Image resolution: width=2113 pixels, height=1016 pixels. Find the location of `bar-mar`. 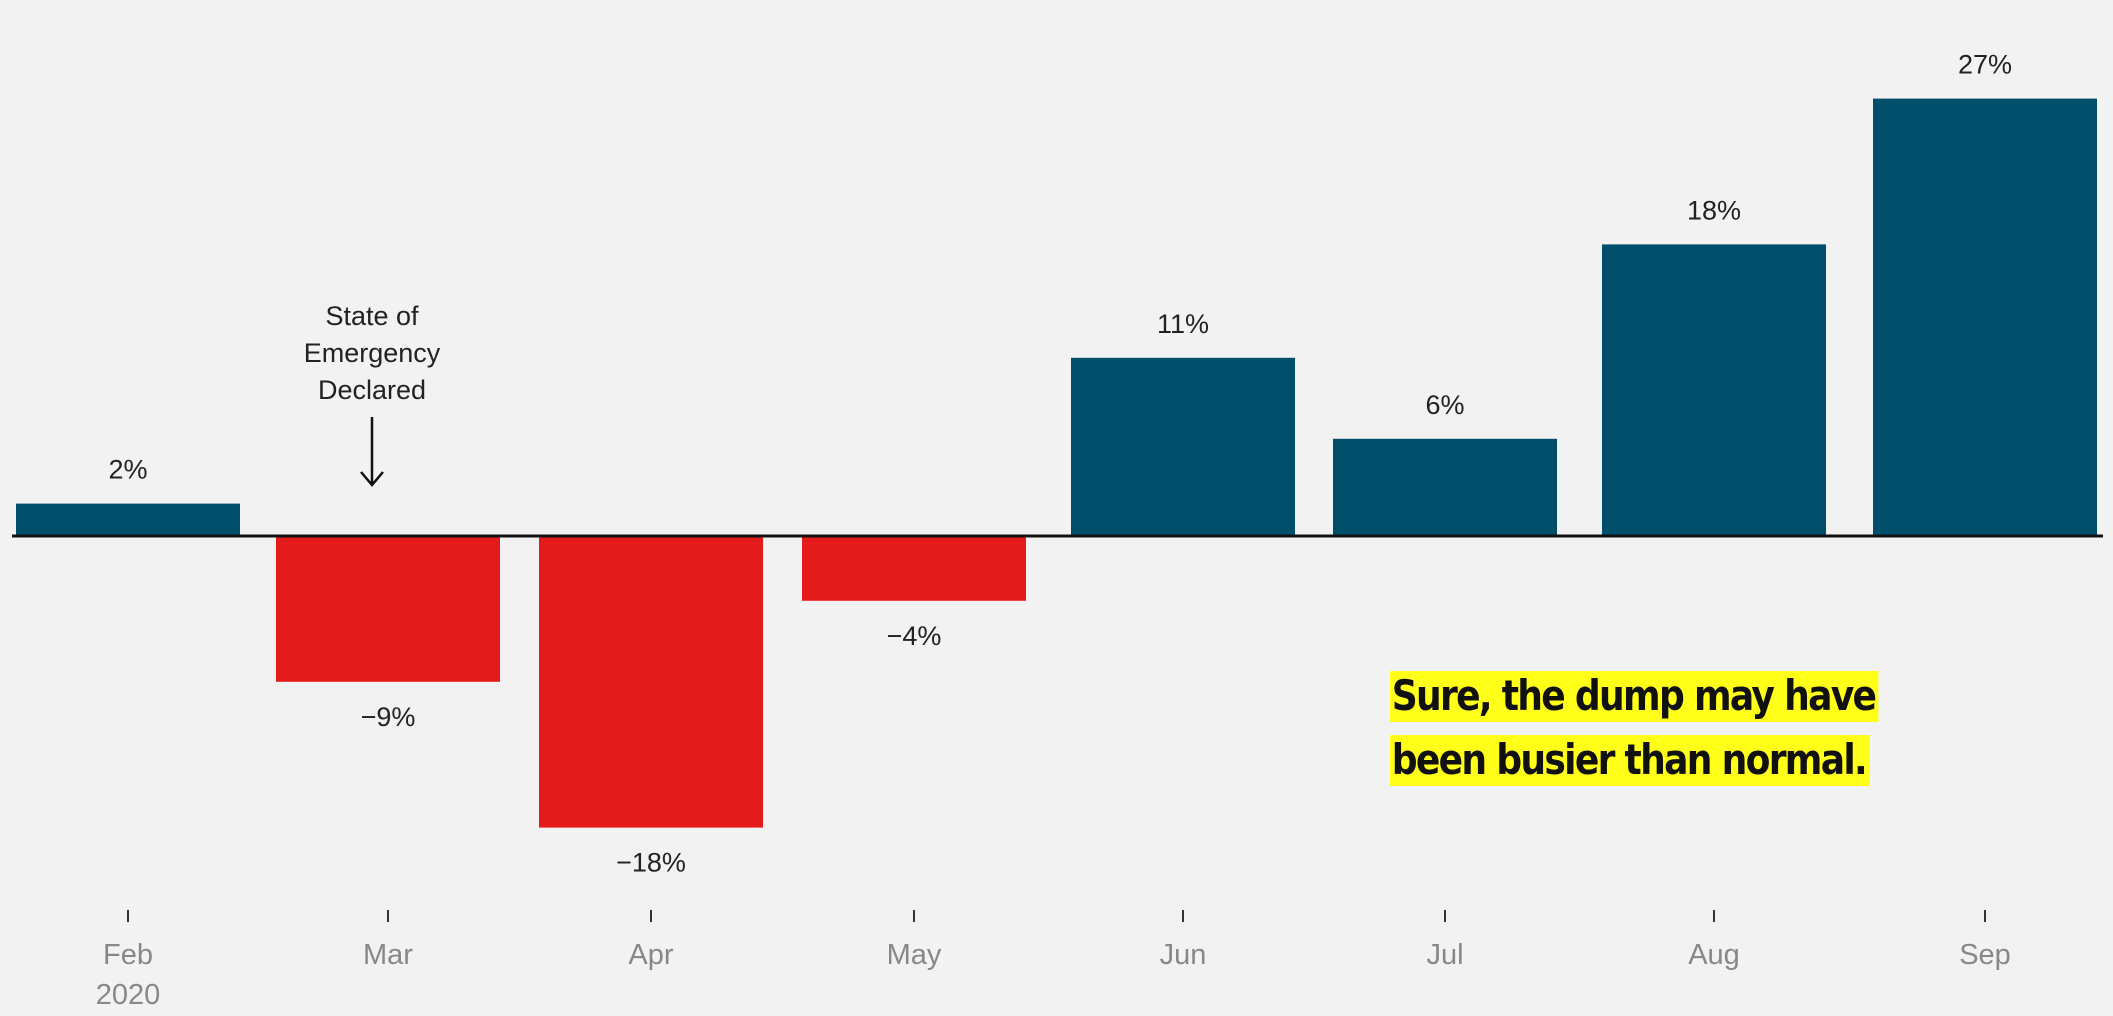

bar-mar is located at coordinates (388, 609).